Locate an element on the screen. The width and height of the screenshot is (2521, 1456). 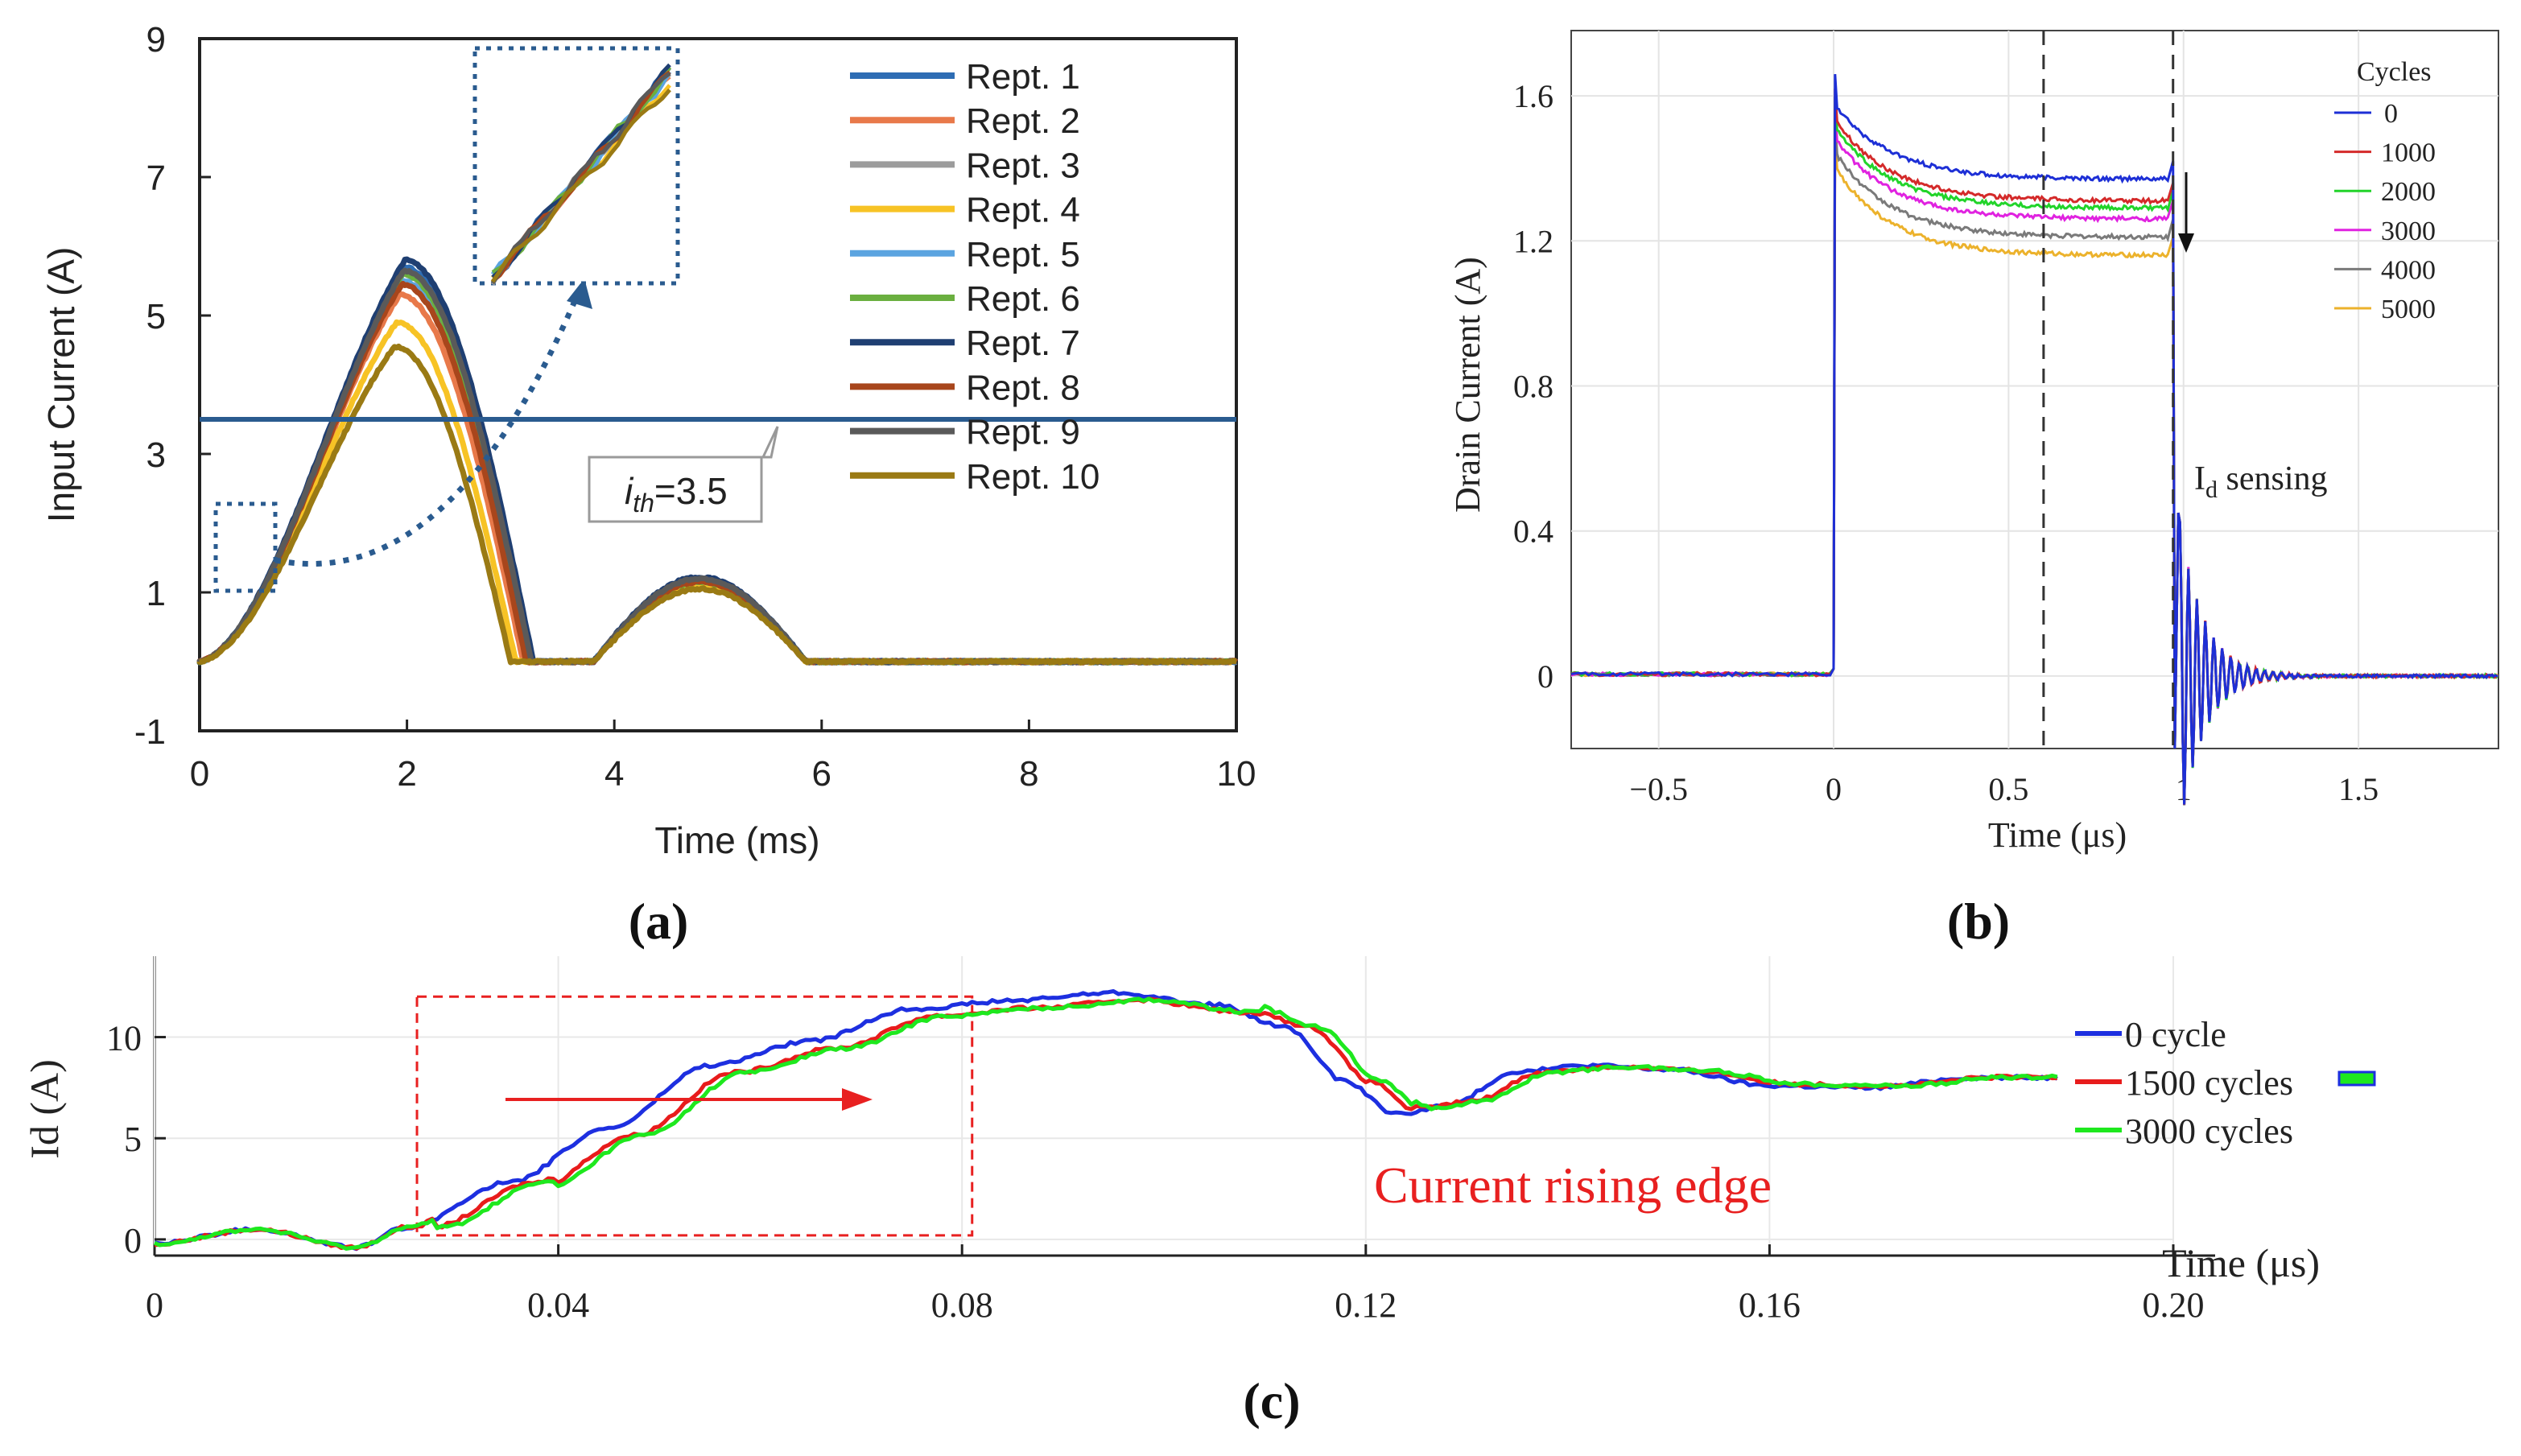
panel-c-trace-end-marker is located at coordinates (2356, 1078).